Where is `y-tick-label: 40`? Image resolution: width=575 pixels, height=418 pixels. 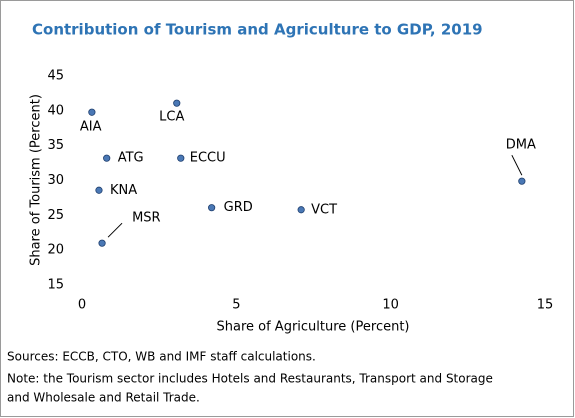
y-tick-label: 40 is located at coordinates (55, 110).